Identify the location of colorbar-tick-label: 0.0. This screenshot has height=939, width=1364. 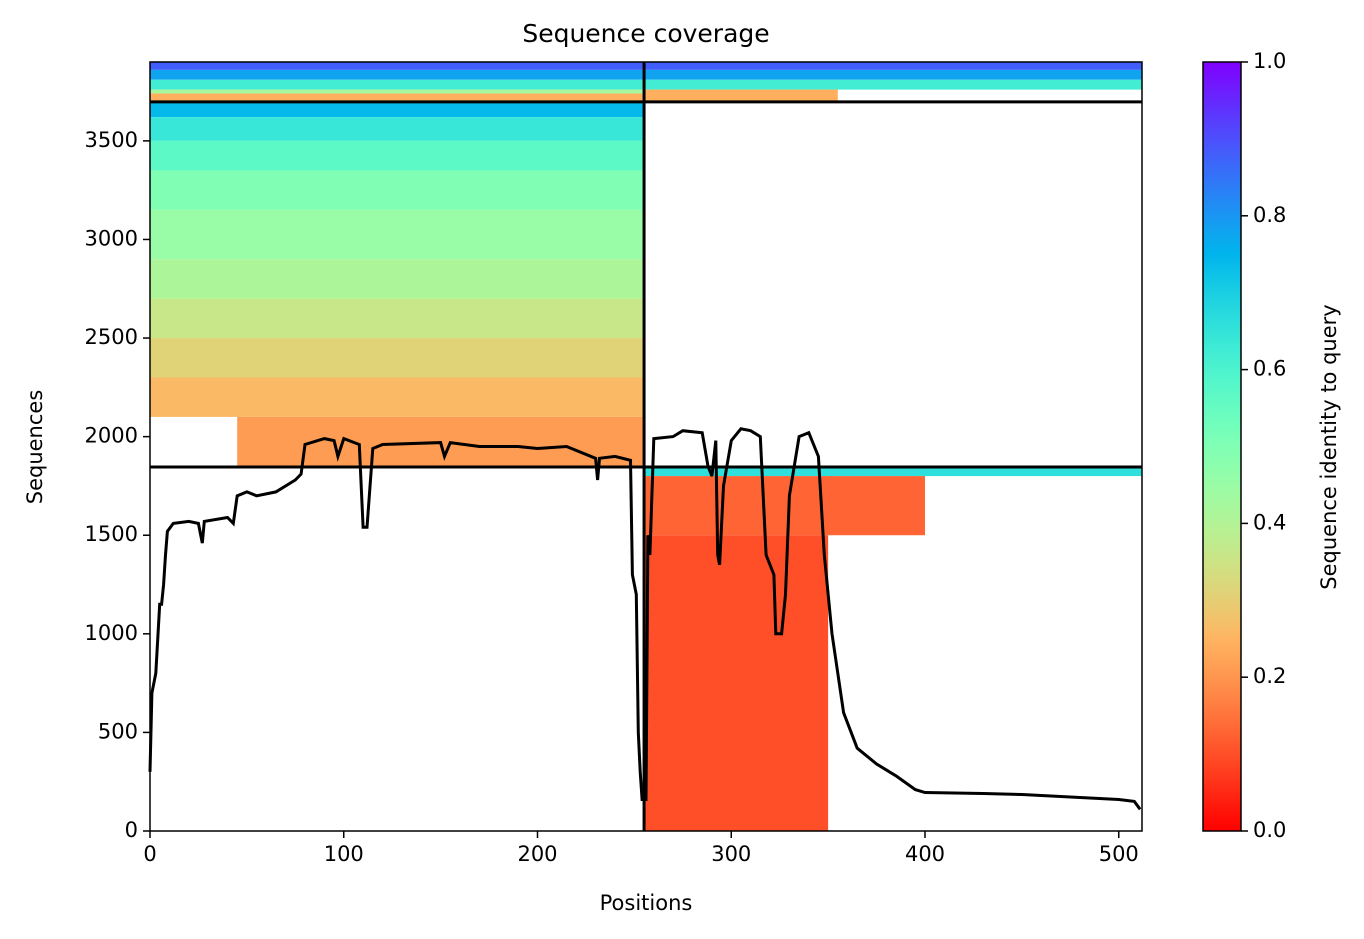
(1269, 830).